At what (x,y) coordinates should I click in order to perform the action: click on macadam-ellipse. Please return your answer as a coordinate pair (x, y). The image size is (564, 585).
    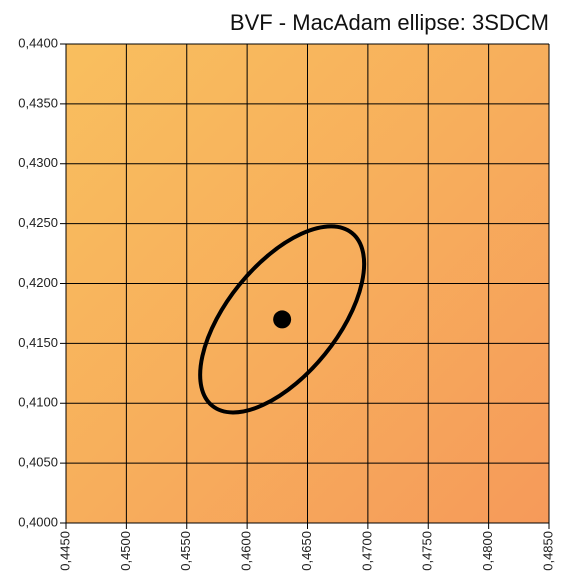
    Looking at the image, I should click on (282, 319).